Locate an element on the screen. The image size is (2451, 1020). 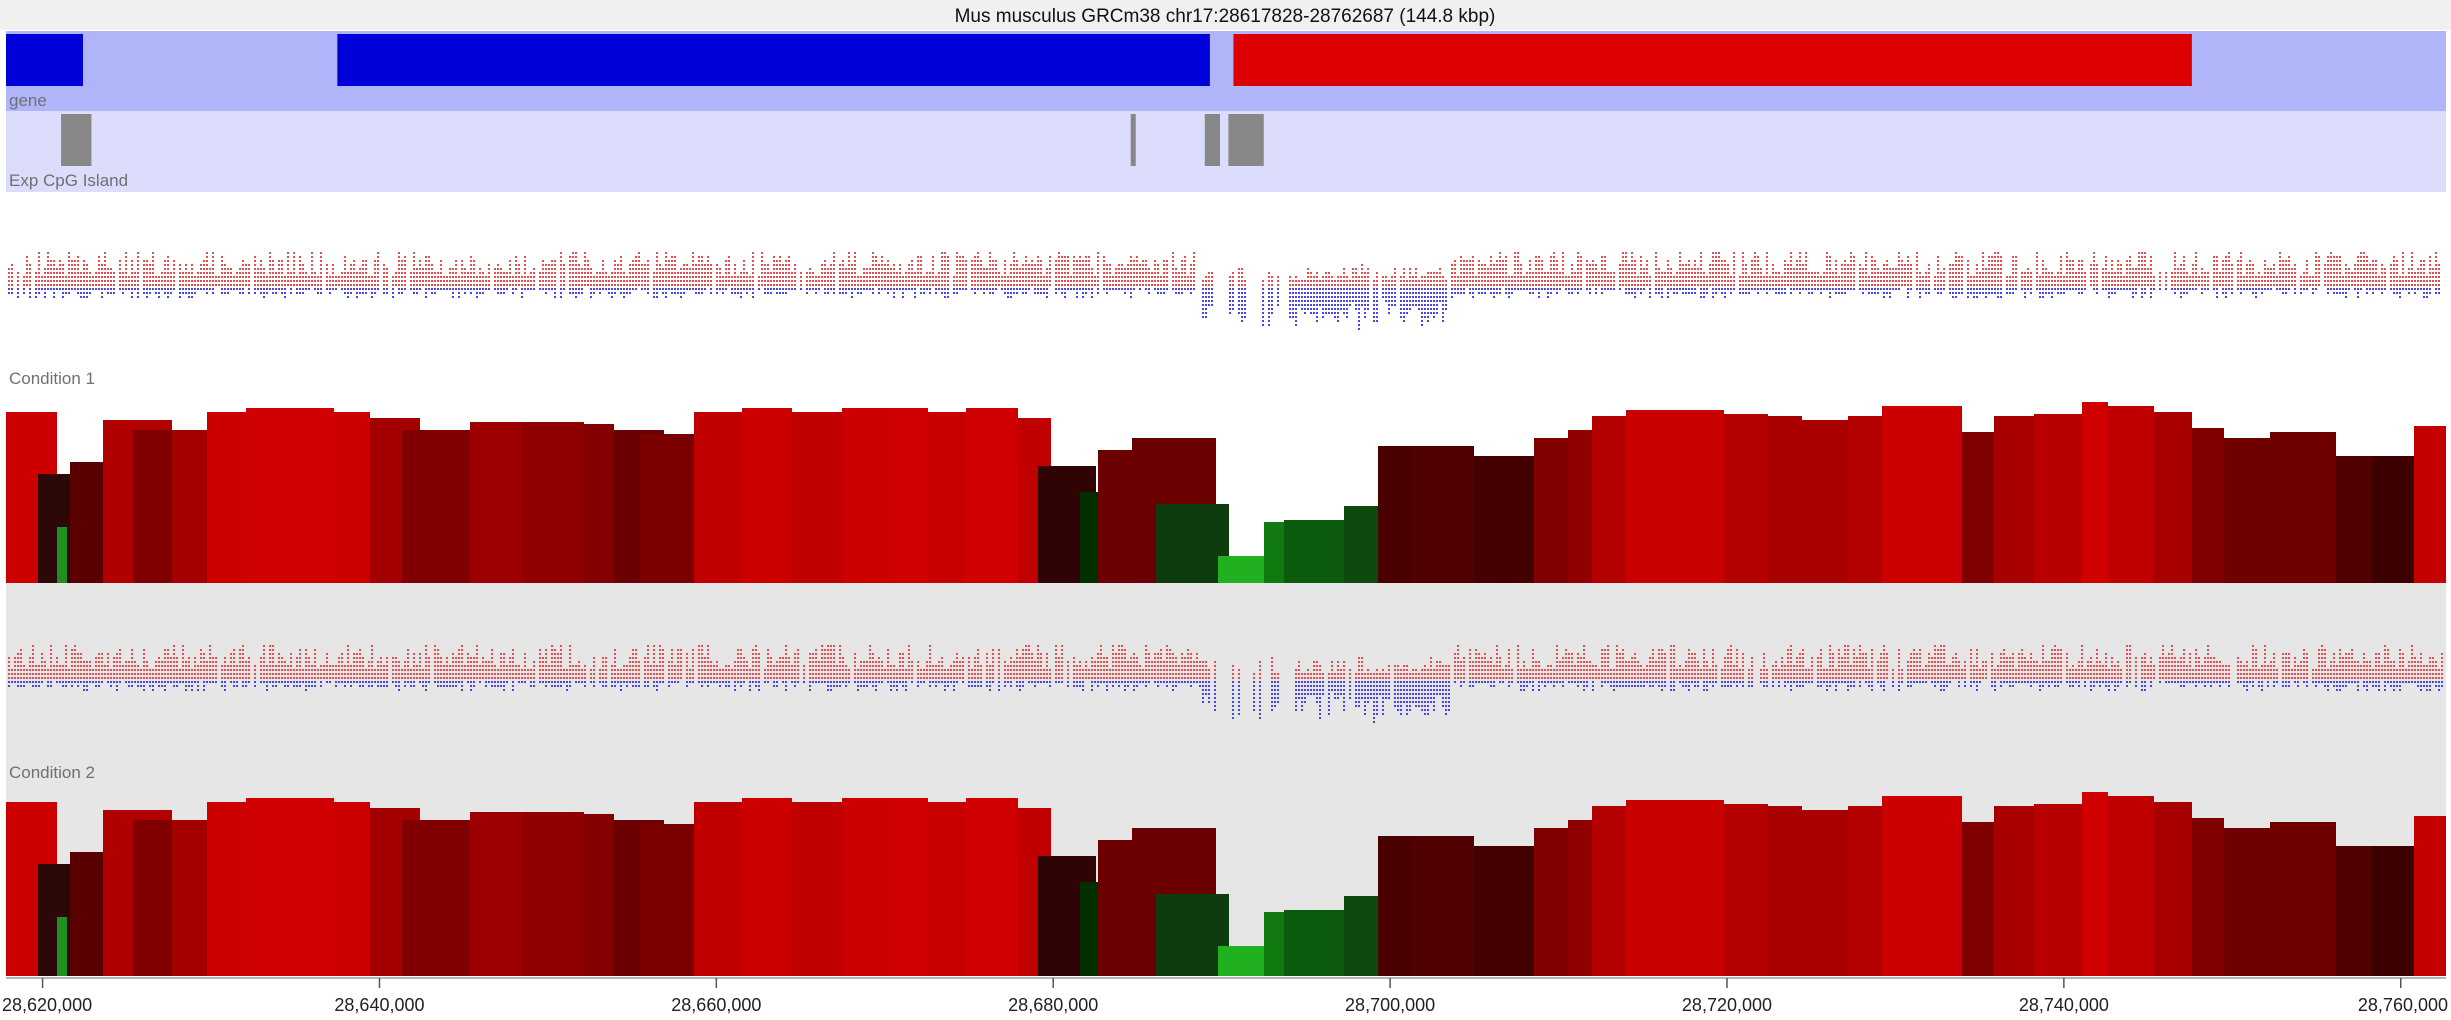
gene-track: gene is located at coordinates (1226, 71).